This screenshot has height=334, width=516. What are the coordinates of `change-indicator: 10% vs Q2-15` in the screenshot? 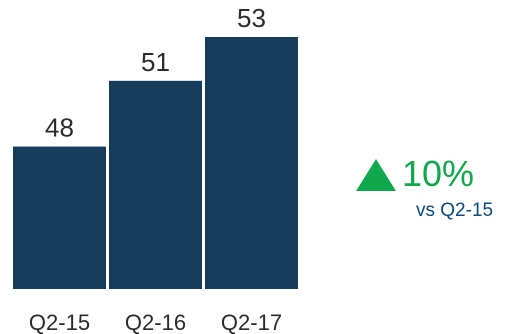 It's located at (431, 187).